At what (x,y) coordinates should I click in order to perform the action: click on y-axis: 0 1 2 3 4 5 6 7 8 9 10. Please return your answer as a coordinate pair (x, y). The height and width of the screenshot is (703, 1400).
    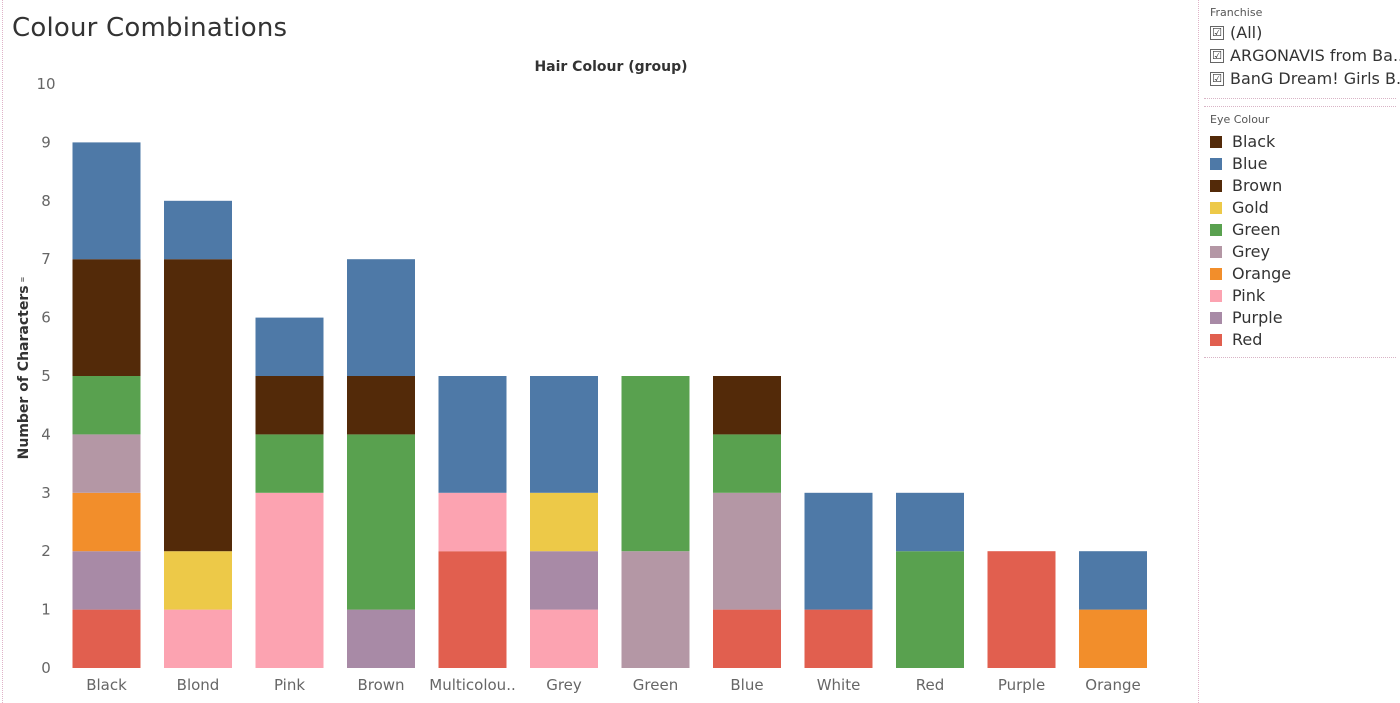
    Looking at the image, I should click on (45, 376).